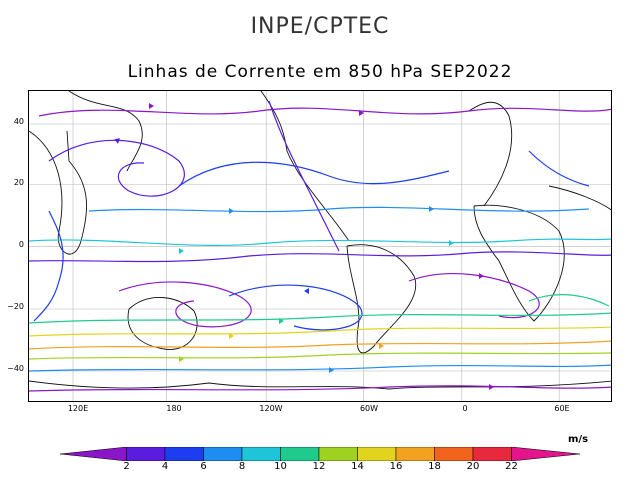 The width and height of the screenshot is (640, 494). What do you see at coordinates (511, 466) in the screenshot?
I see `colorbar-tick-label: 22` at bounding box center [511, 466].